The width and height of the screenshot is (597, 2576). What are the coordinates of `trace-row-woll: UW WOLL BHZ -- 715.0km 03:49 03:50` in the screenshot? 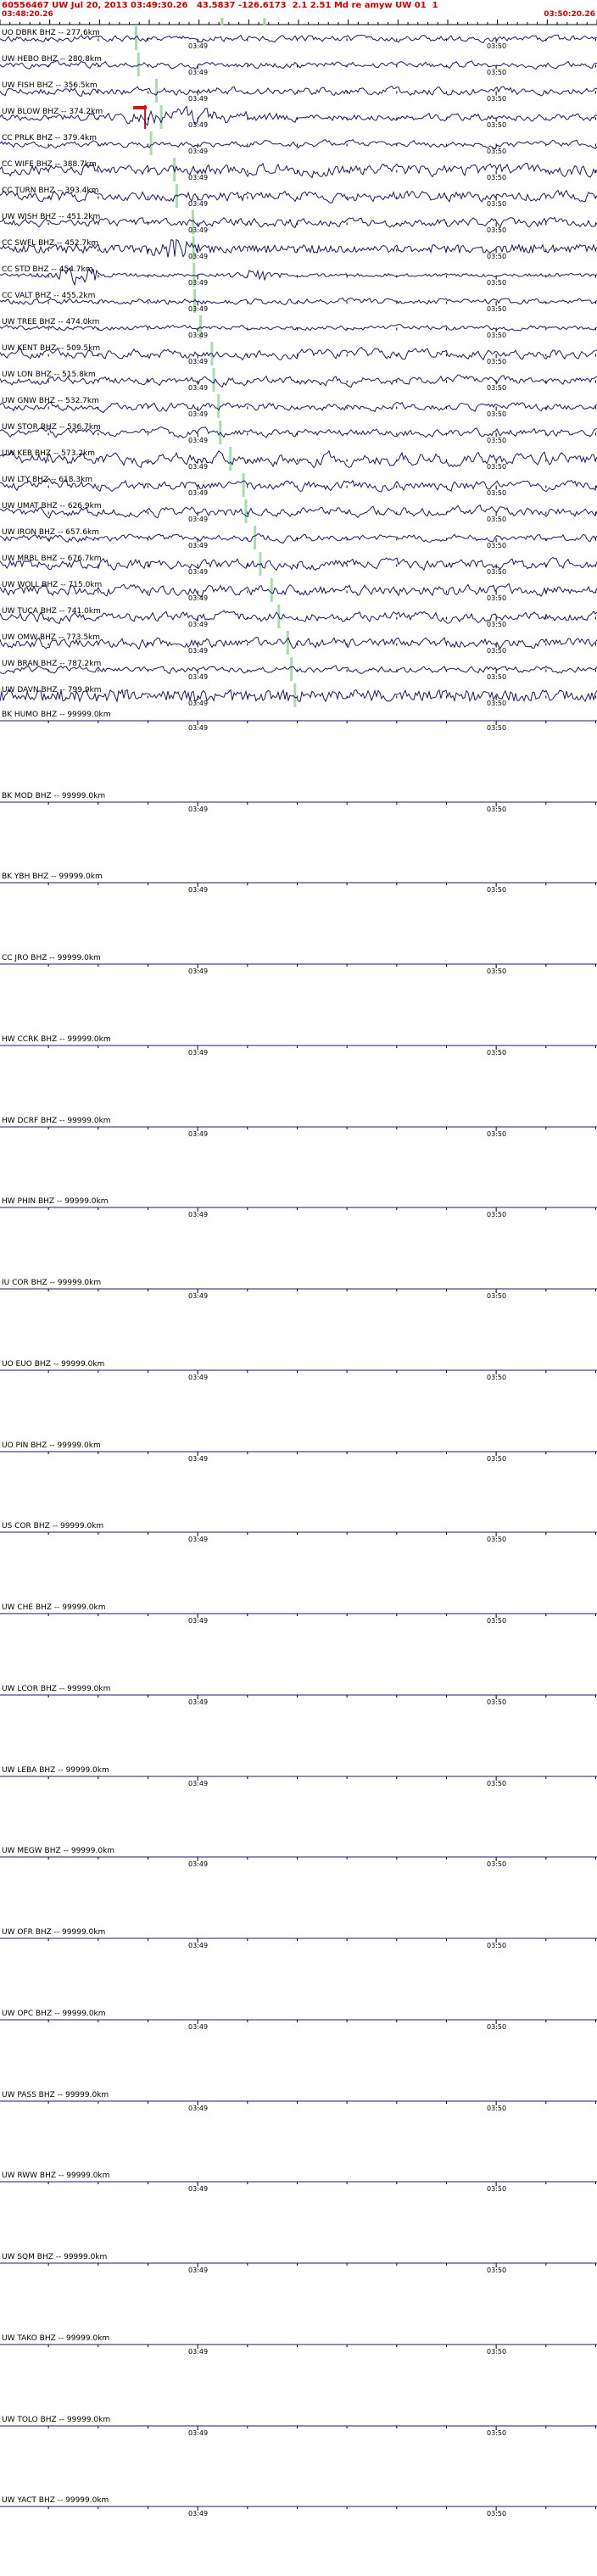 It's located at (298, 590).